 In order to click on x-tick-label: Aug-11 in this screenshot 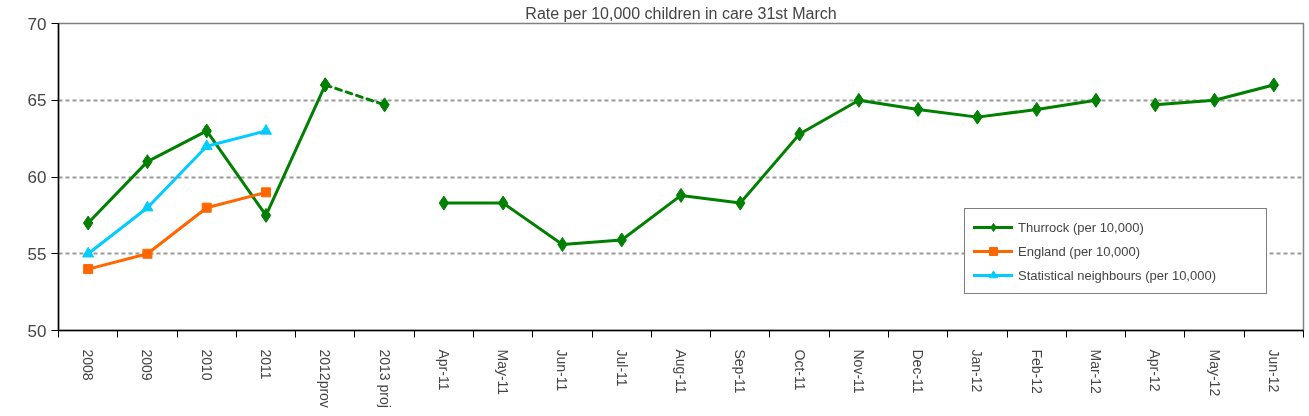, I will do `click(681, 371)`.